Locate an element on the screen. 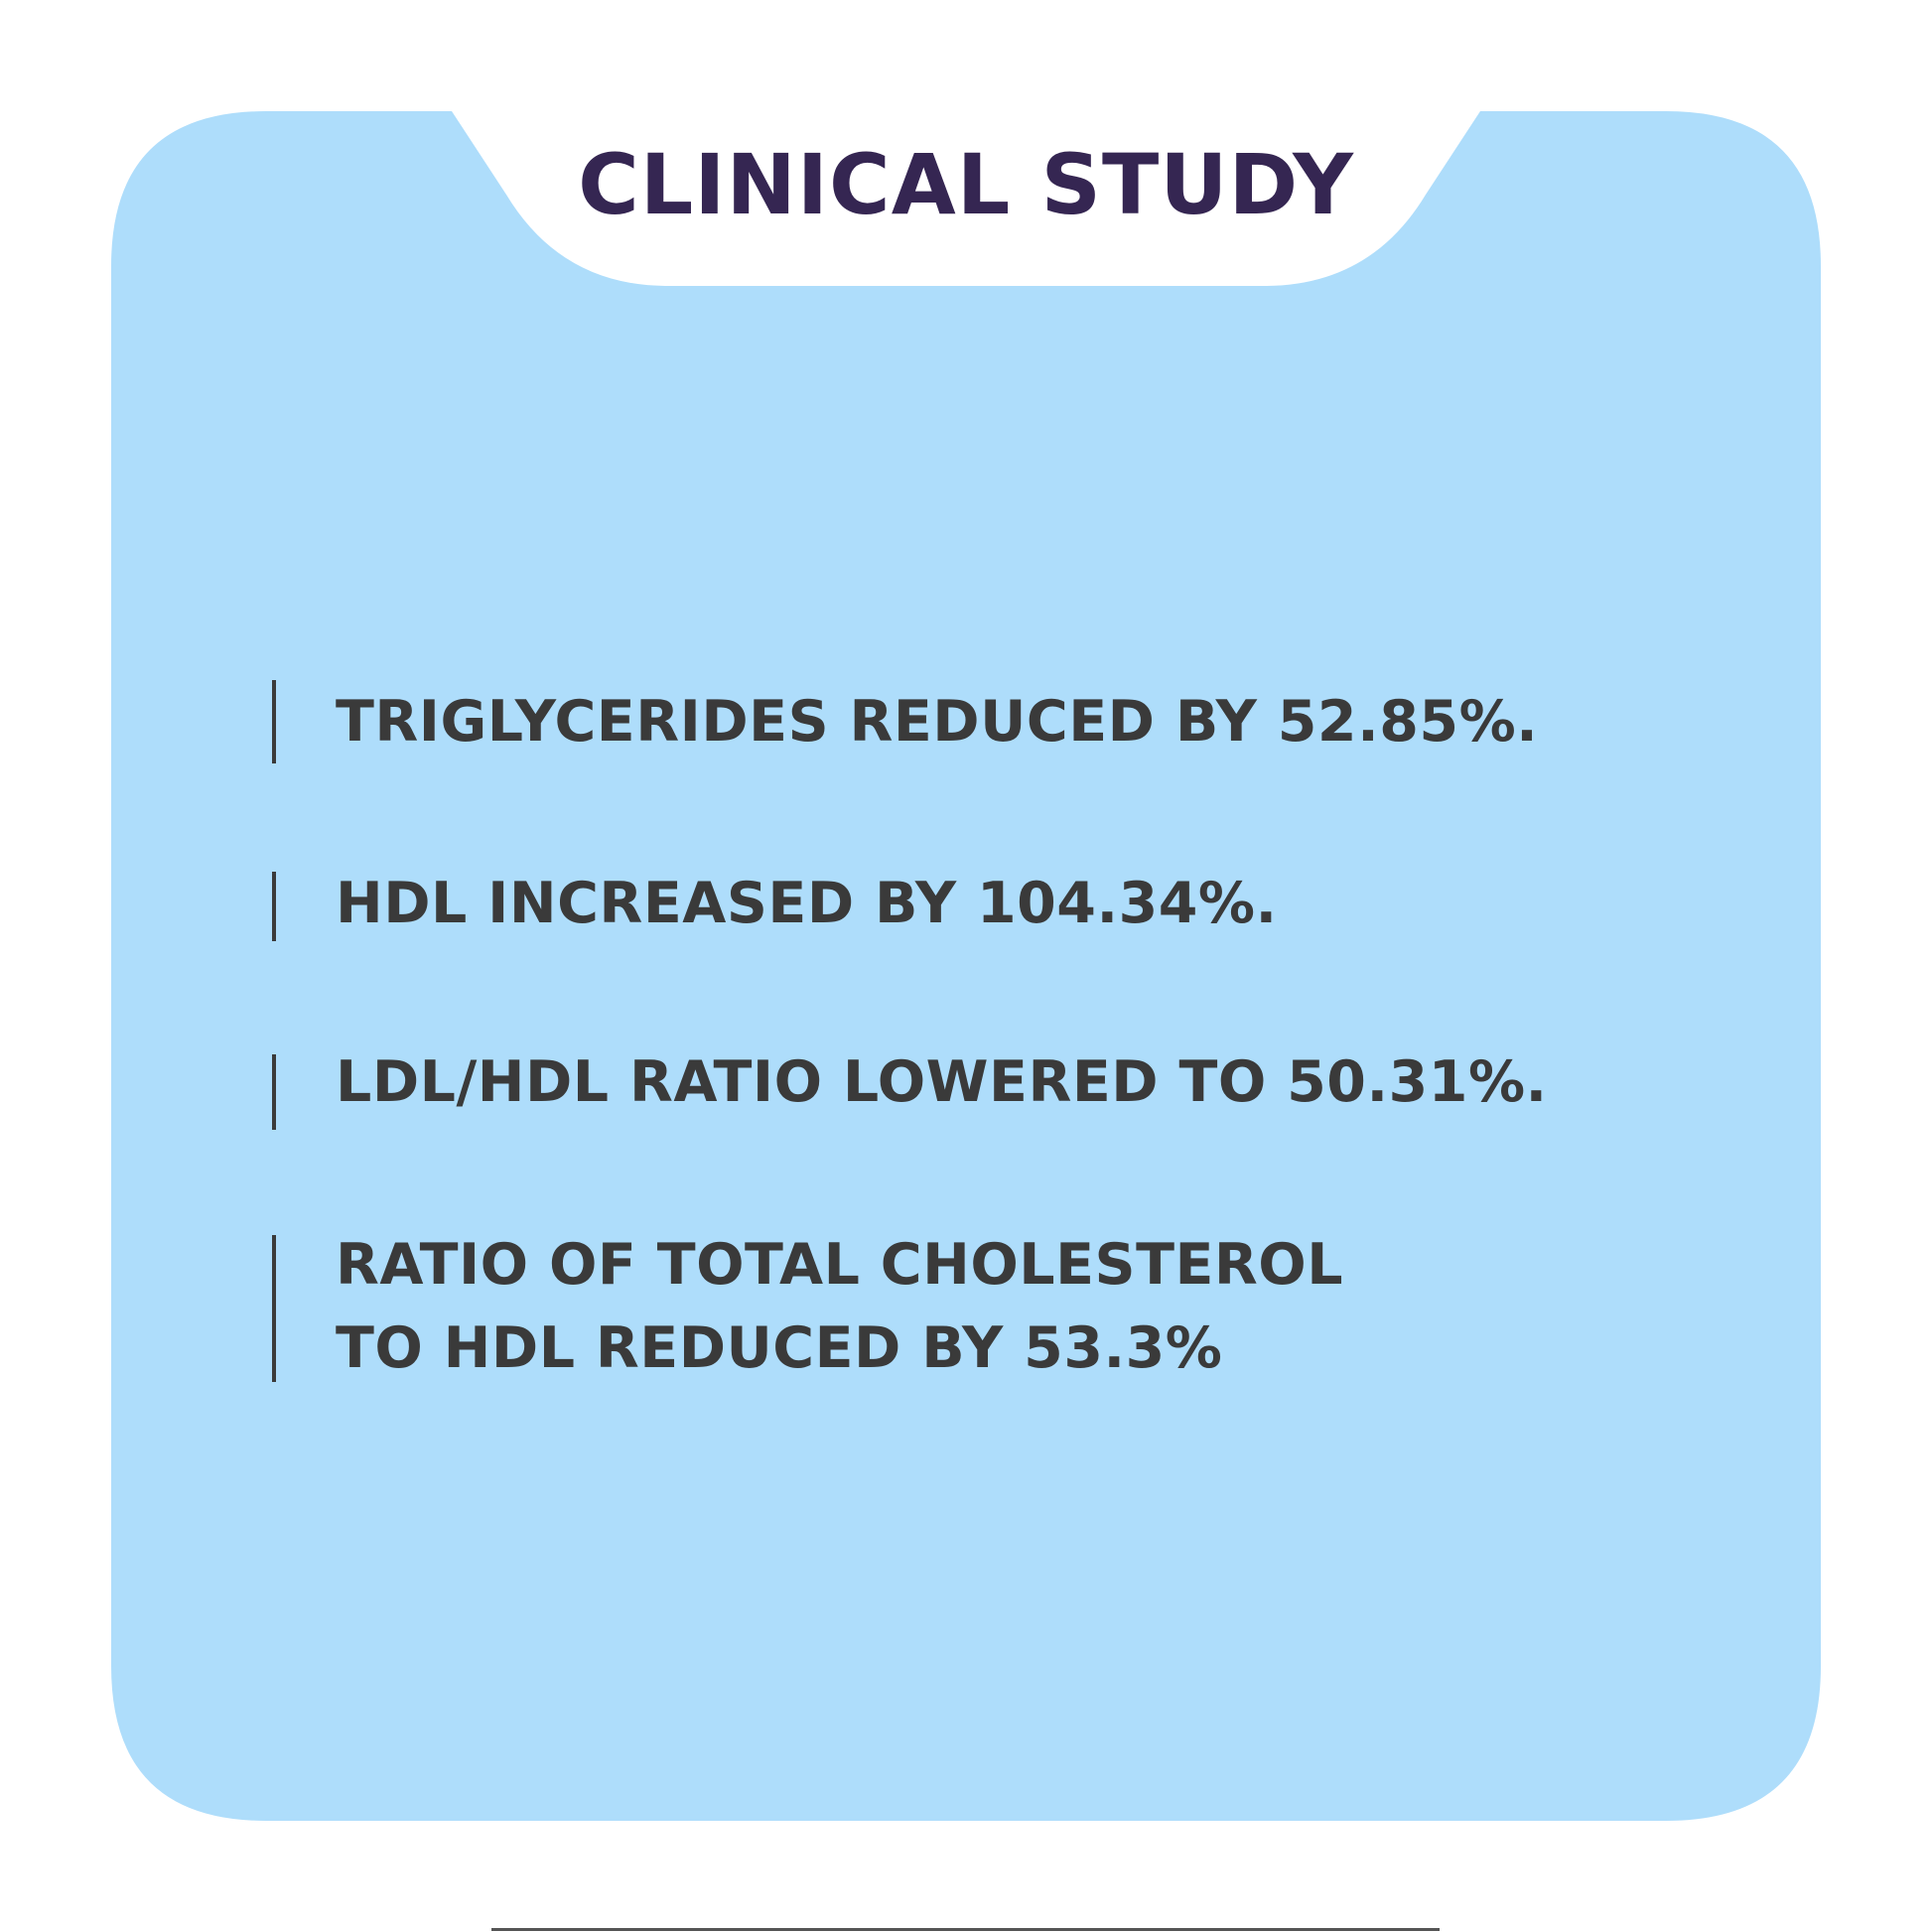 This screenshot has height=1932, width=1932. bottom-divider is located at coordinates (966, 1929).